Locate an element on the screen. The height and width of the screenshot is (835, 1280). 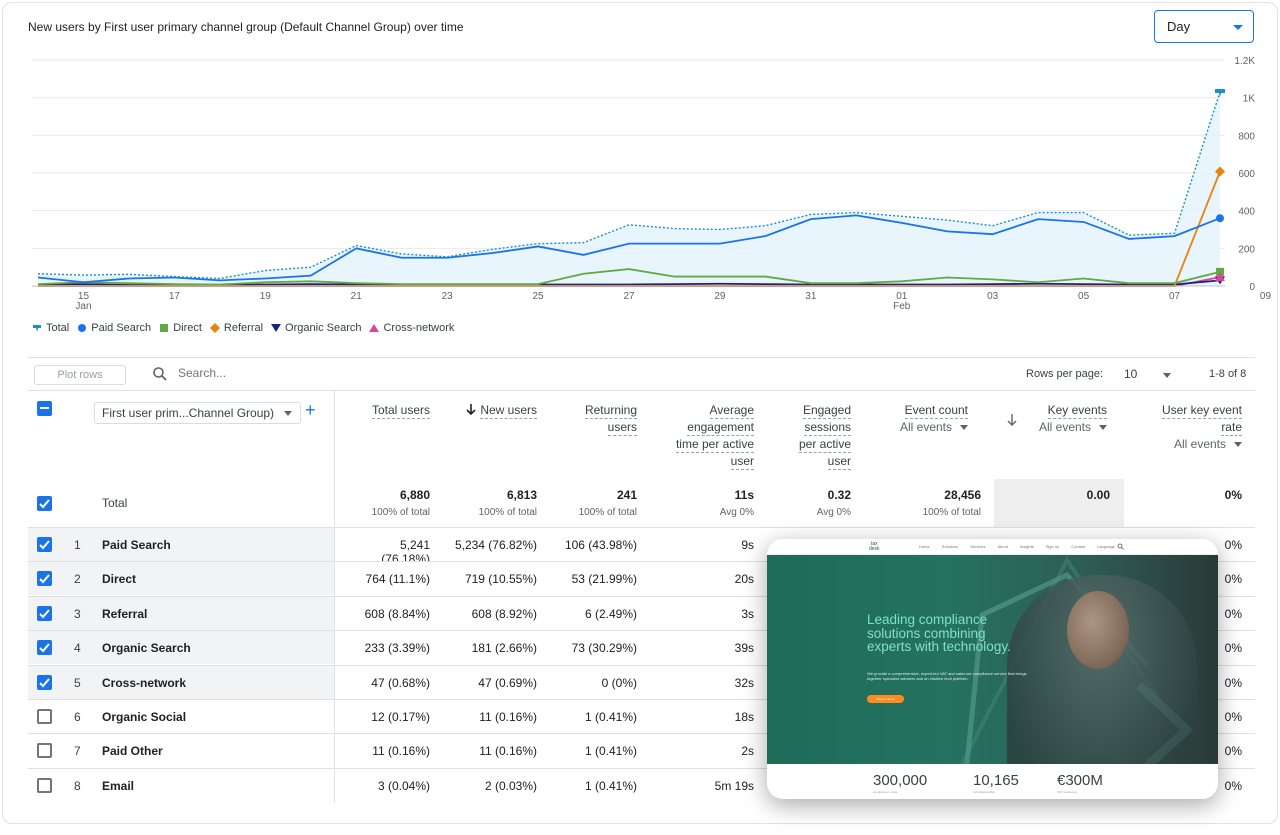
preview-stat-1: 300,000 is located at coordinates (900, 780).